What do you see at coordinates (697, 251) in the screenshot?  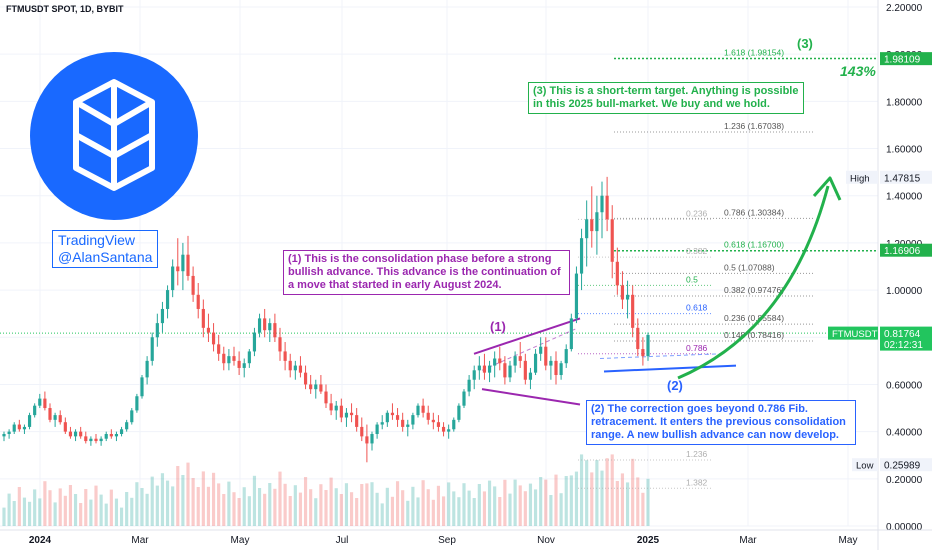 I see `retracement-label: 0.382` at bounding box center [697, 251].